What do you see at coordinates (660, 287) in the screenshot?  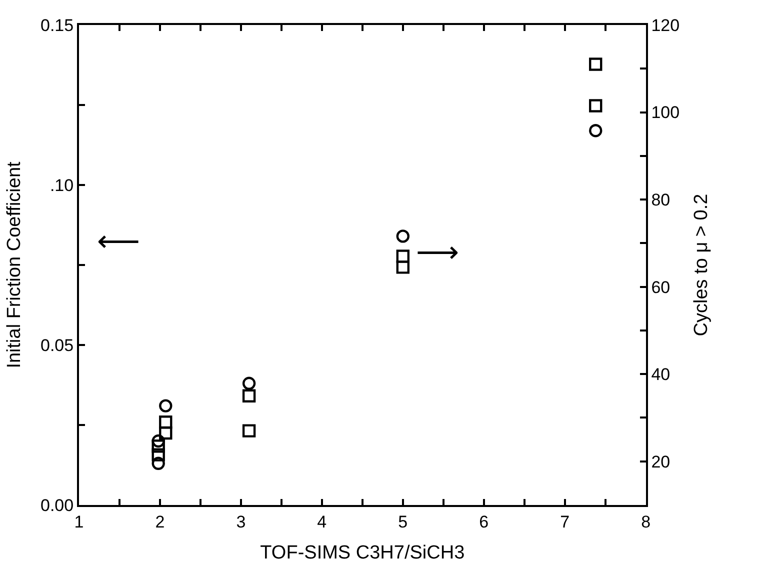 I see `y2-tick-label: 60` at bounding box center [660, 287].